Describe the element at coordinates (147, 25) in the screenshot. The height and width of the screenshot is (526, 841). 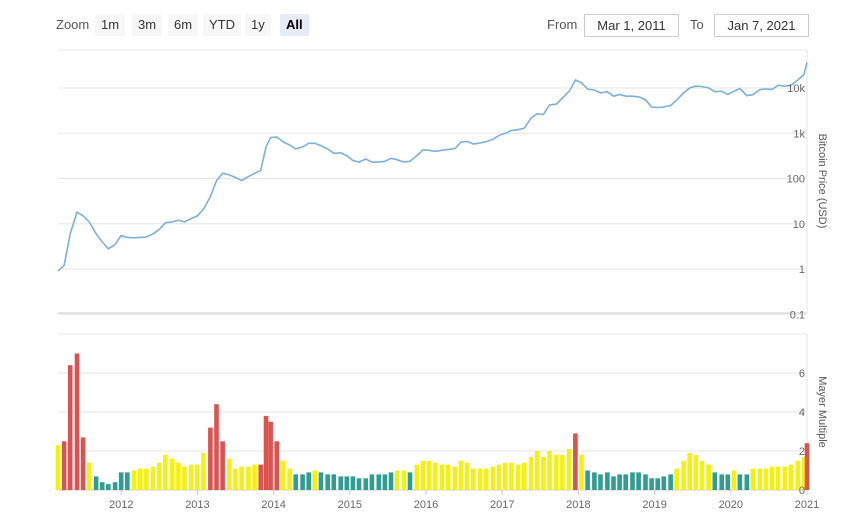
I see `zoom-3m-button: 3m` at that location.